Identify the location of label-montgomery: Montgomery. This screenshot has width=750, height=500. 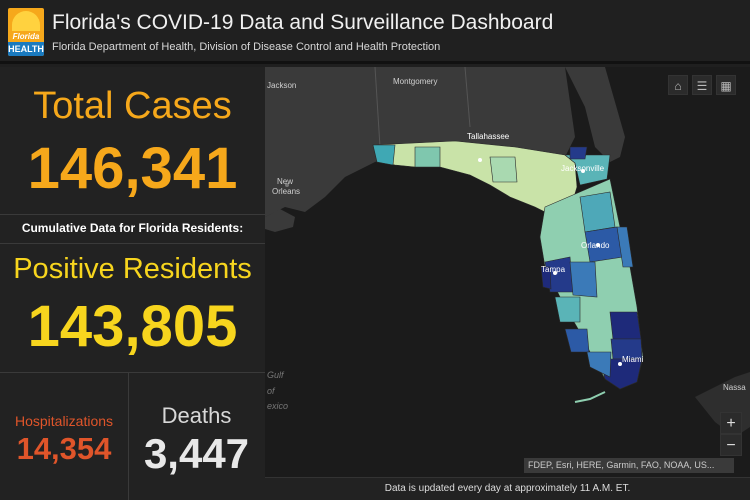
(415, 81).